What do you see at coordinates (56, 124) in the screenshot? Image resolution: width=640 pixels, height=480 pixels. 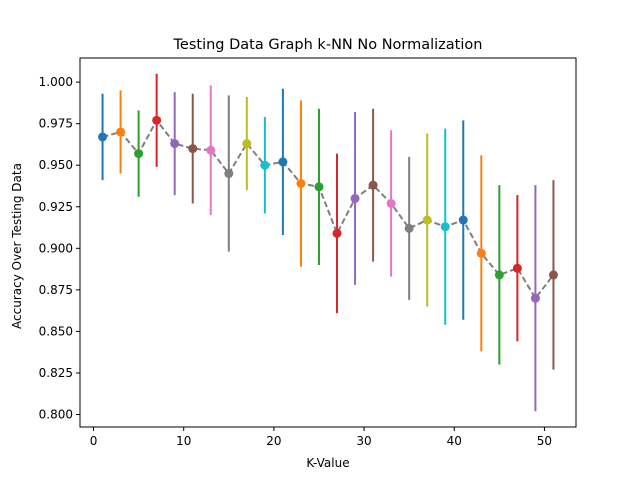 I see `y-tick-label: 0.975` at bounding box center [56, 124].